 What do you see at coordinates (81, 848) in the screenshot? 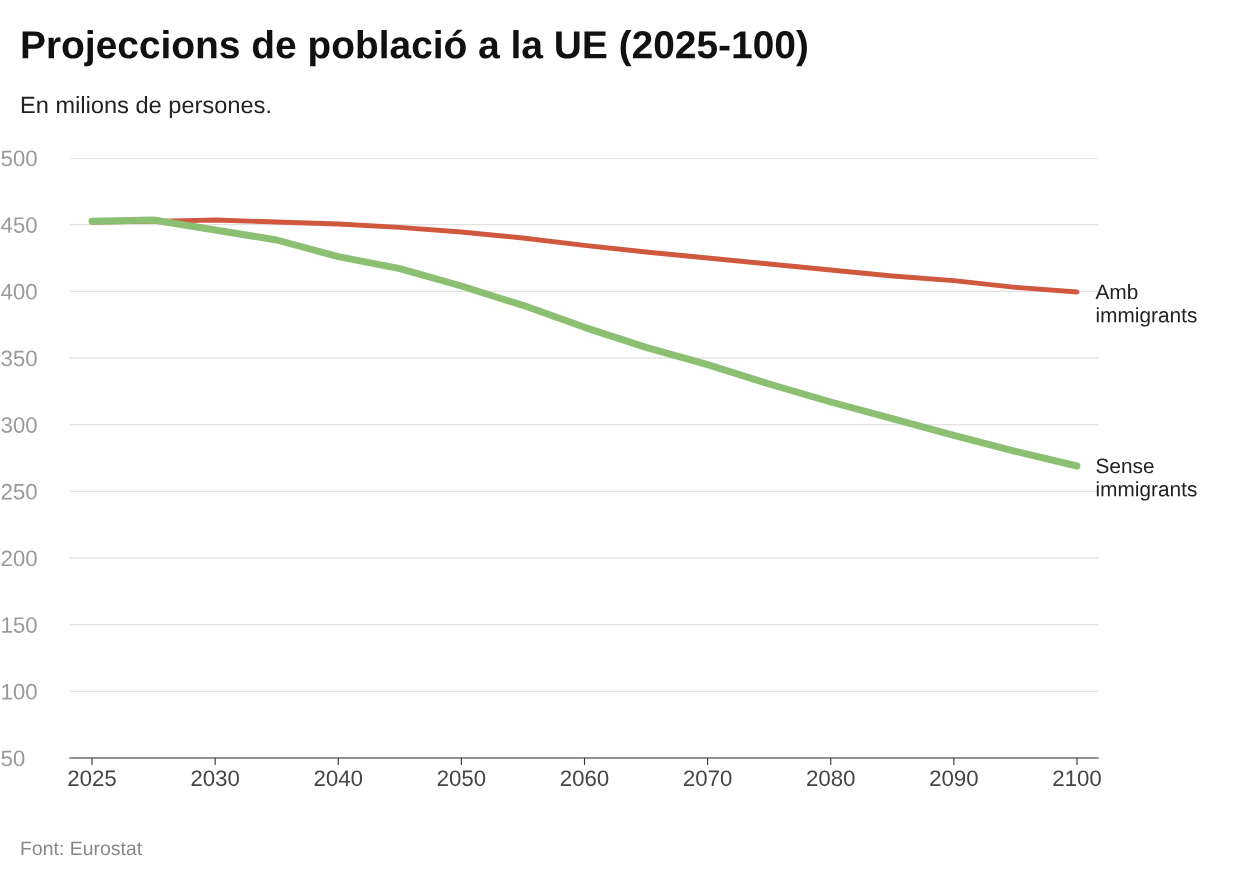
I see `text: Font: Eurostat` at bounding box center [81, 848].